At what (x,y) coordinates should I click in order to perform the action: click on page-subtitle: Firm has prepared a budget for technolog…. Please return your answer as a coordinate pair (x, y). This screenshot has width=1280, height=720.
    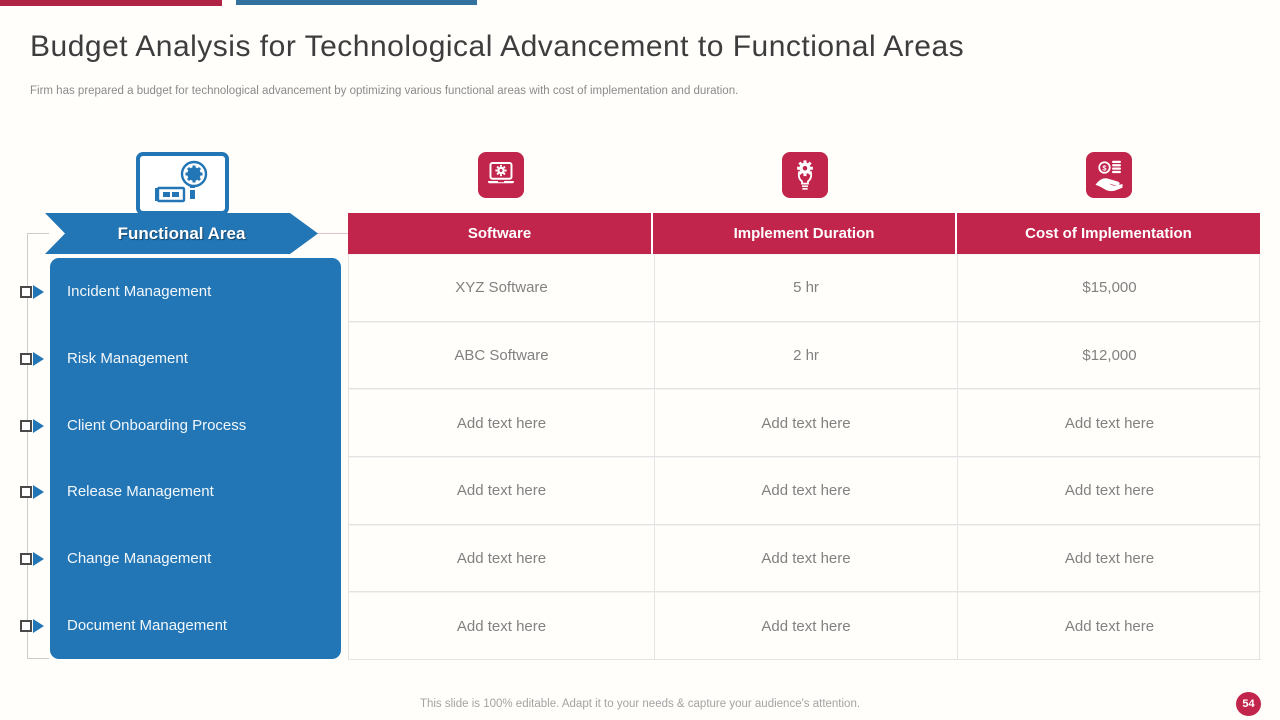
    Looking at the image, I should click on (384, 91).